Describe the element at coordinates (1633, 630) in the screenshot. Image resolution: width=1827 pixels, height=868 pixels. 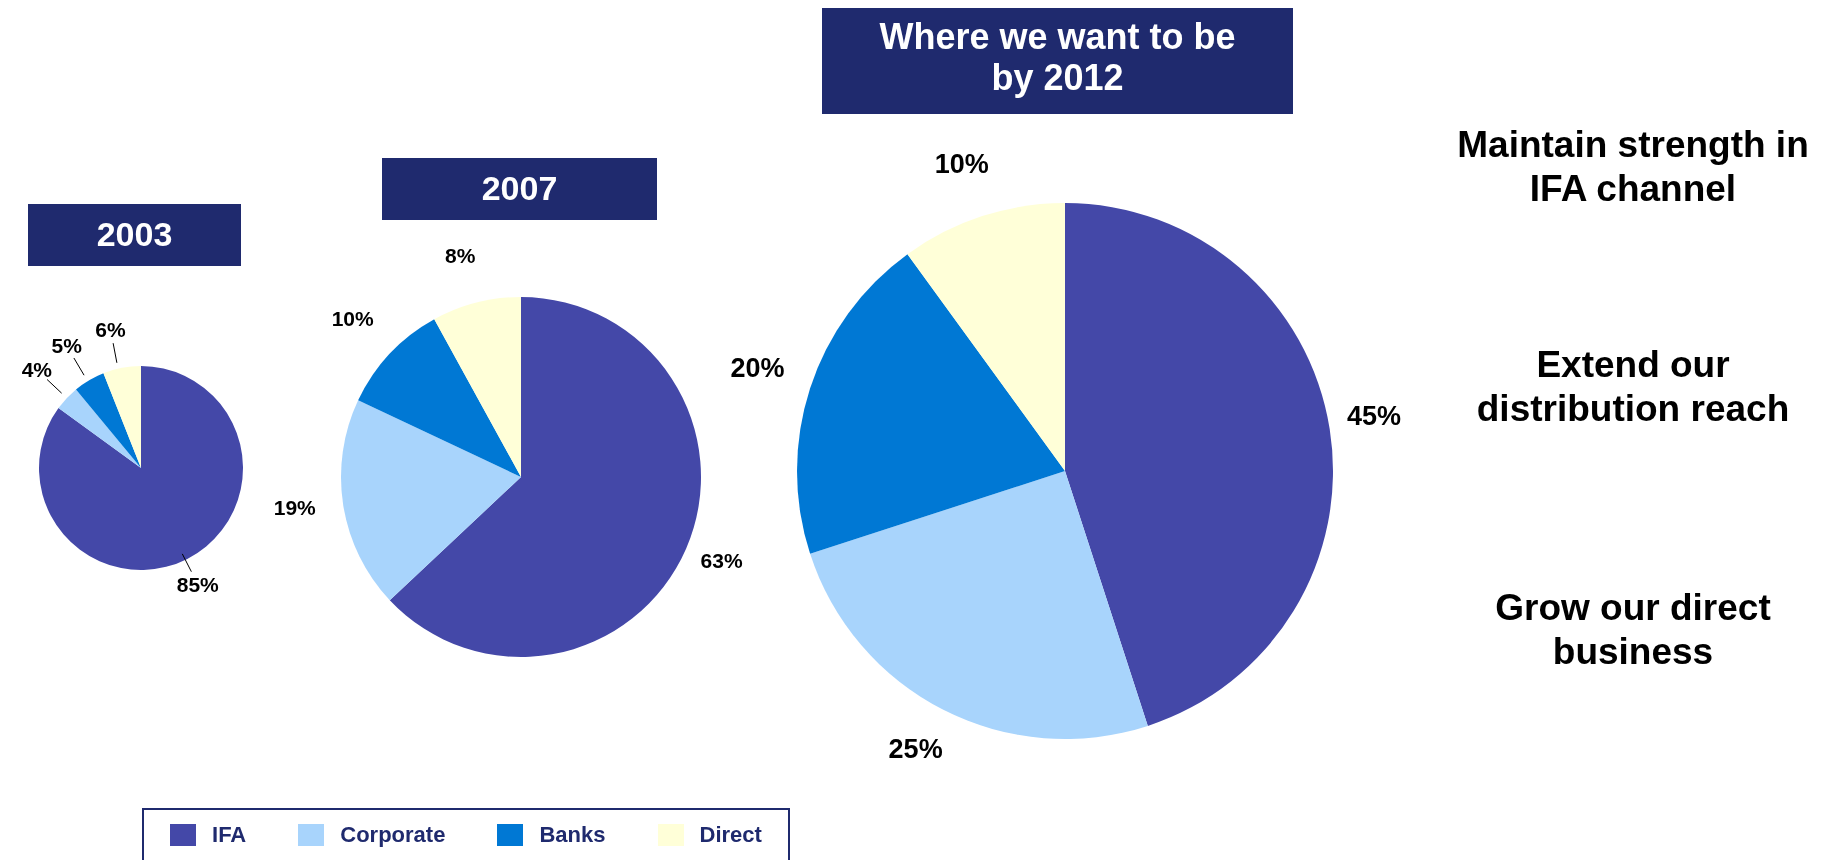
I see `text: Grow our direct business` at that location.